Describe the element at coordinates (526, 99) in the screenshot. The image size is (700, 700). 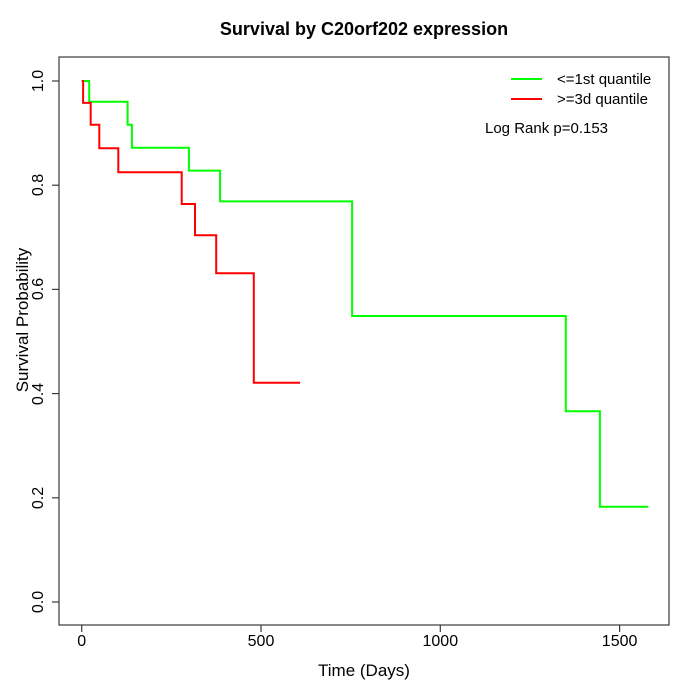
I see `legend-line-red` at that location.